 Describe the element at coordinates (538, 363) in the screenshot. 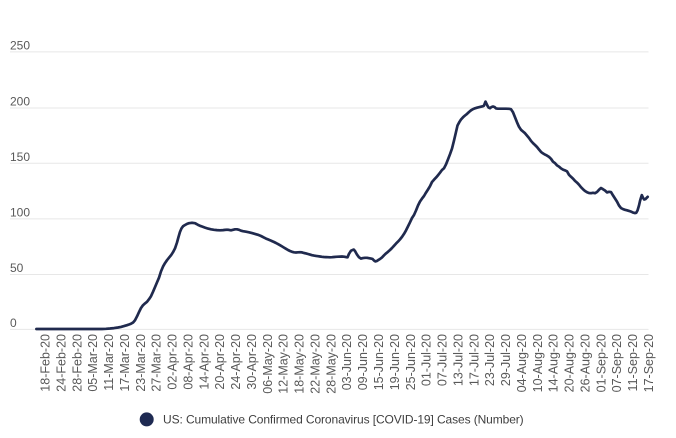

I see `svg-text: 10-Aug-20` at that location.